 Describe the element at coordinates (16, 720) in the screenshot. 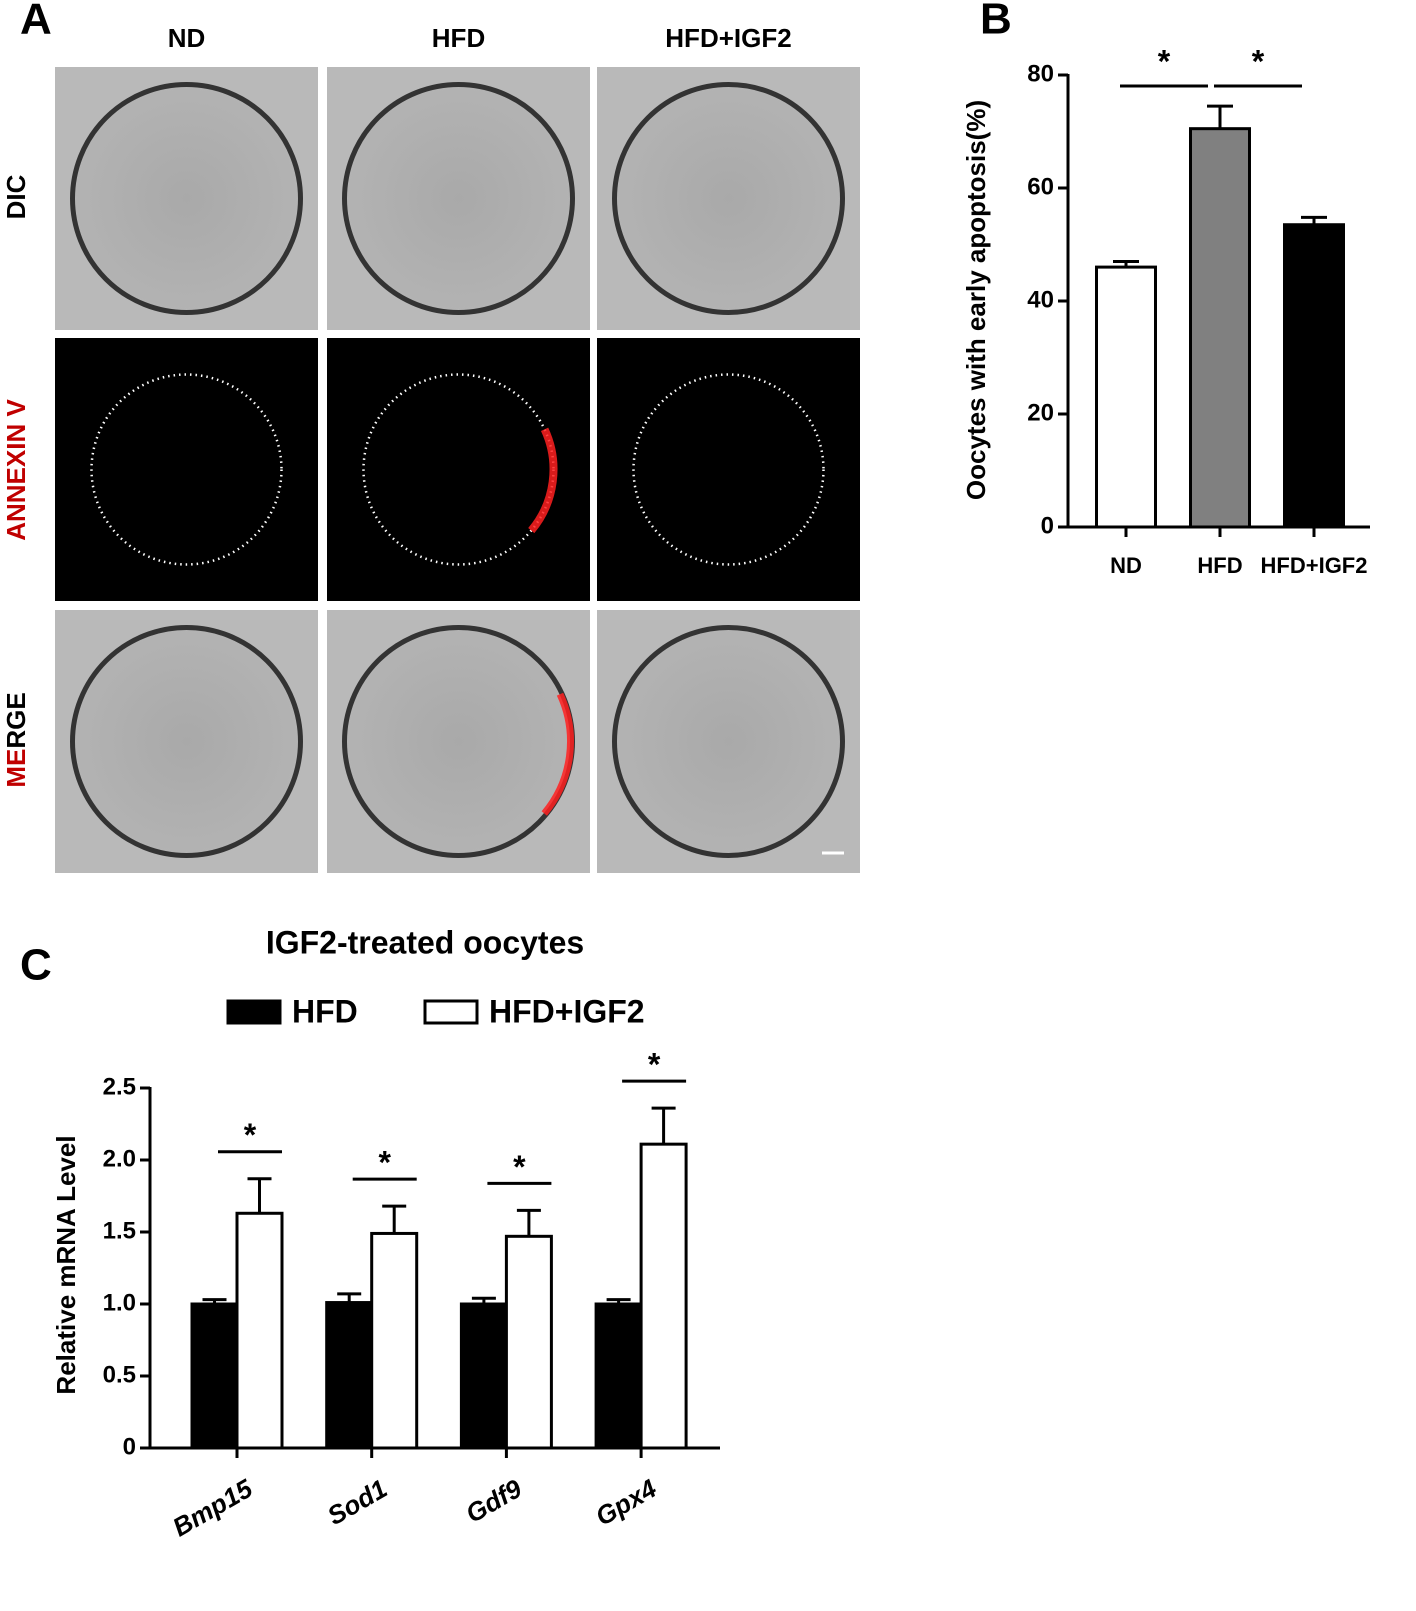

I see `row-label-part: RGE` at that location.